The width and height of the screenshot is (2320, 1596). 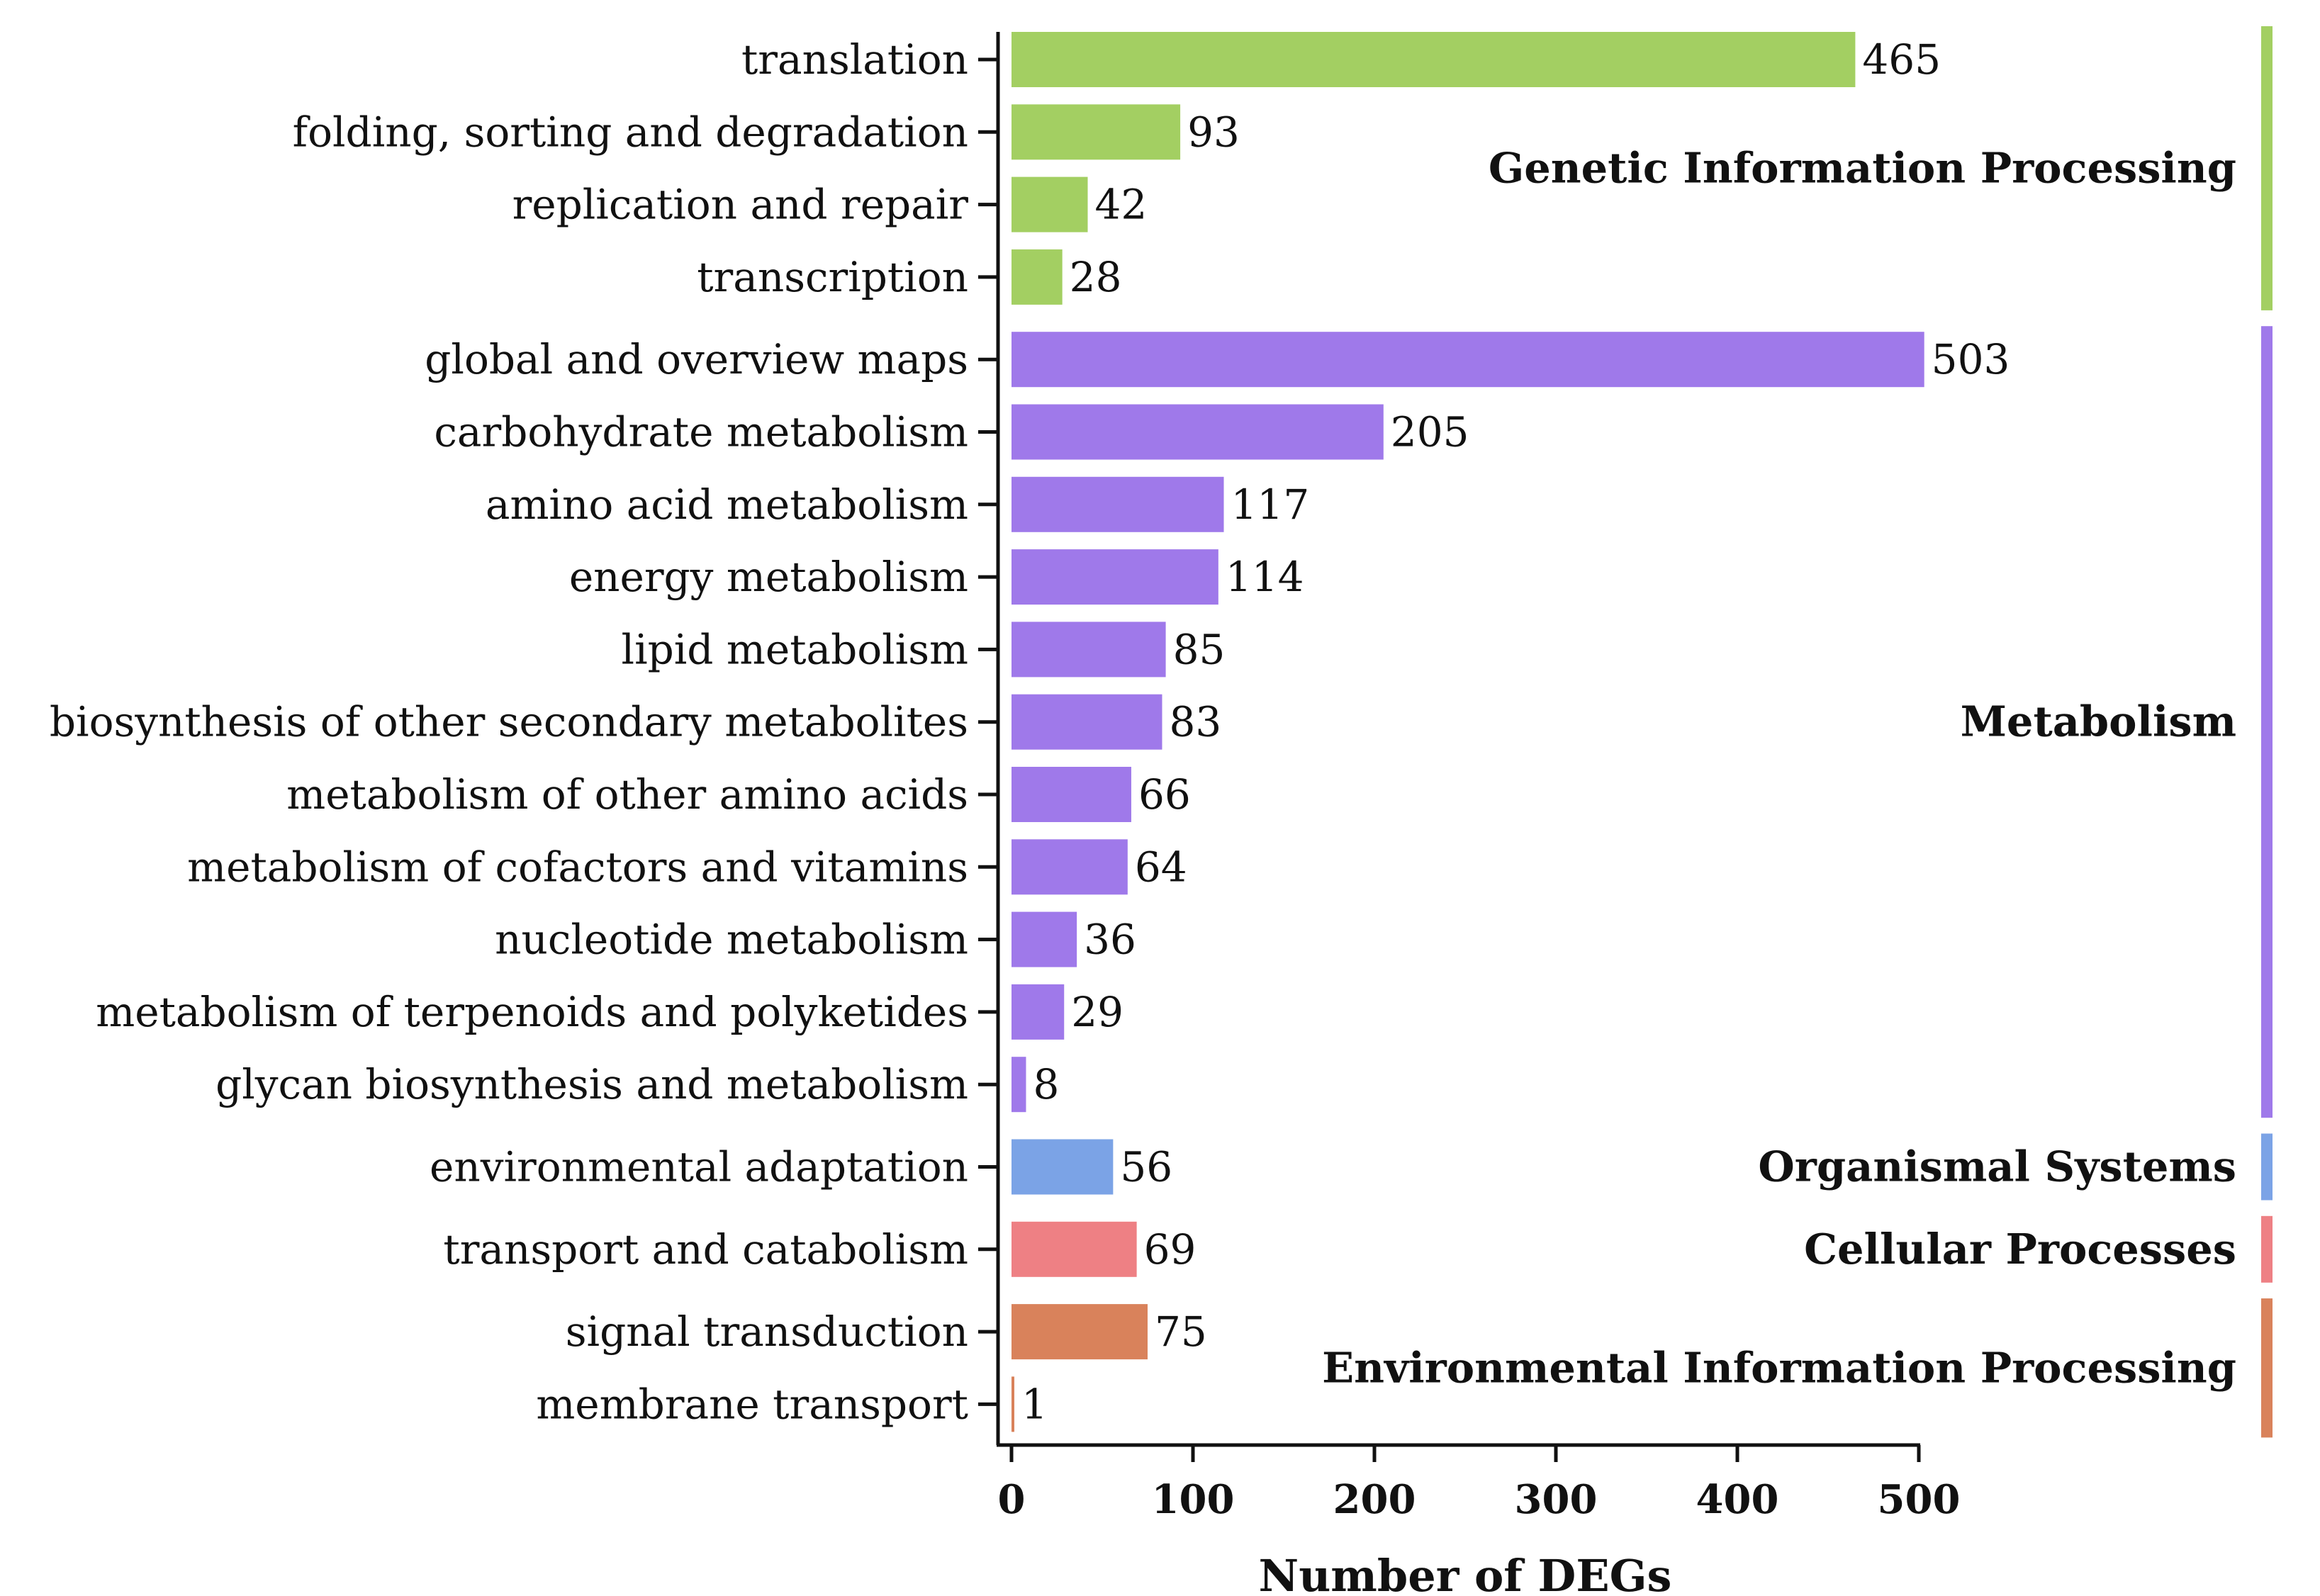 What do you see at coordinates (1161, 867) in the screenshot?
I see `value-label-metabolism-of-cofactors-and-vitamins: 64` at bounding box center [1161, 867].